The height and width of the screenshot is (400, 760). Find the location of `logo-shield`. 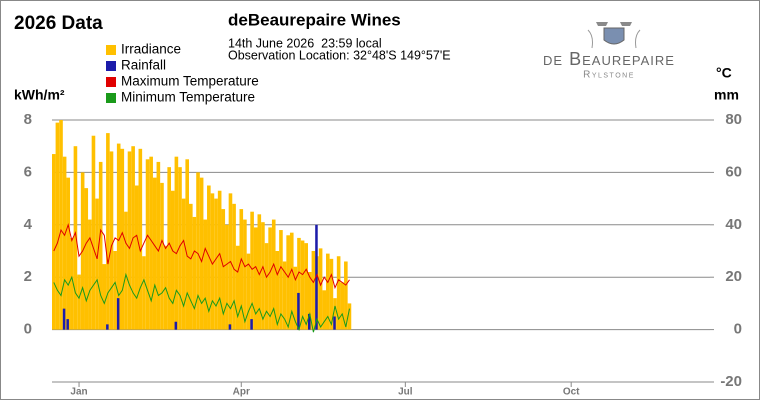

logo-shield is located at coordinates (614, 36).